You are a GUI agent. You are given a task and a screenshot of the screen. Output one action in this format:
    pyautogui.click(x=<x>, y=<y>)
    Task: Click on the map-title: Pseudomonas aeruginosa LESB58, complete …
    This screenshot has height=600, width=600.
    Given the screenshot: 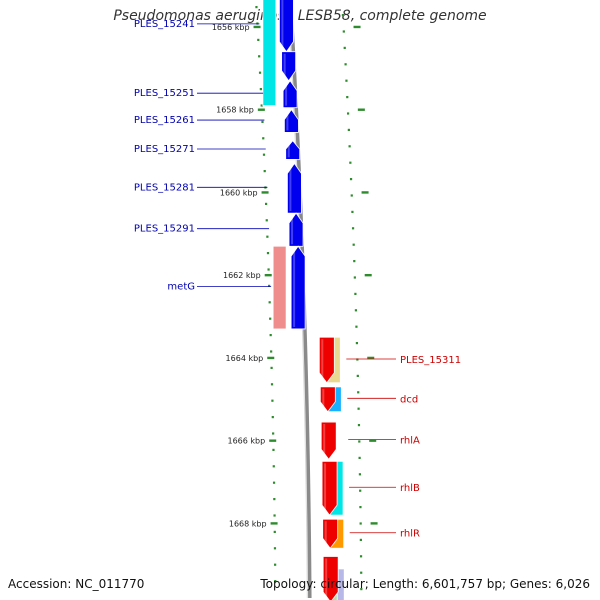 What is the action you would take?
    pyautogui.click(x=300, y=16)
    